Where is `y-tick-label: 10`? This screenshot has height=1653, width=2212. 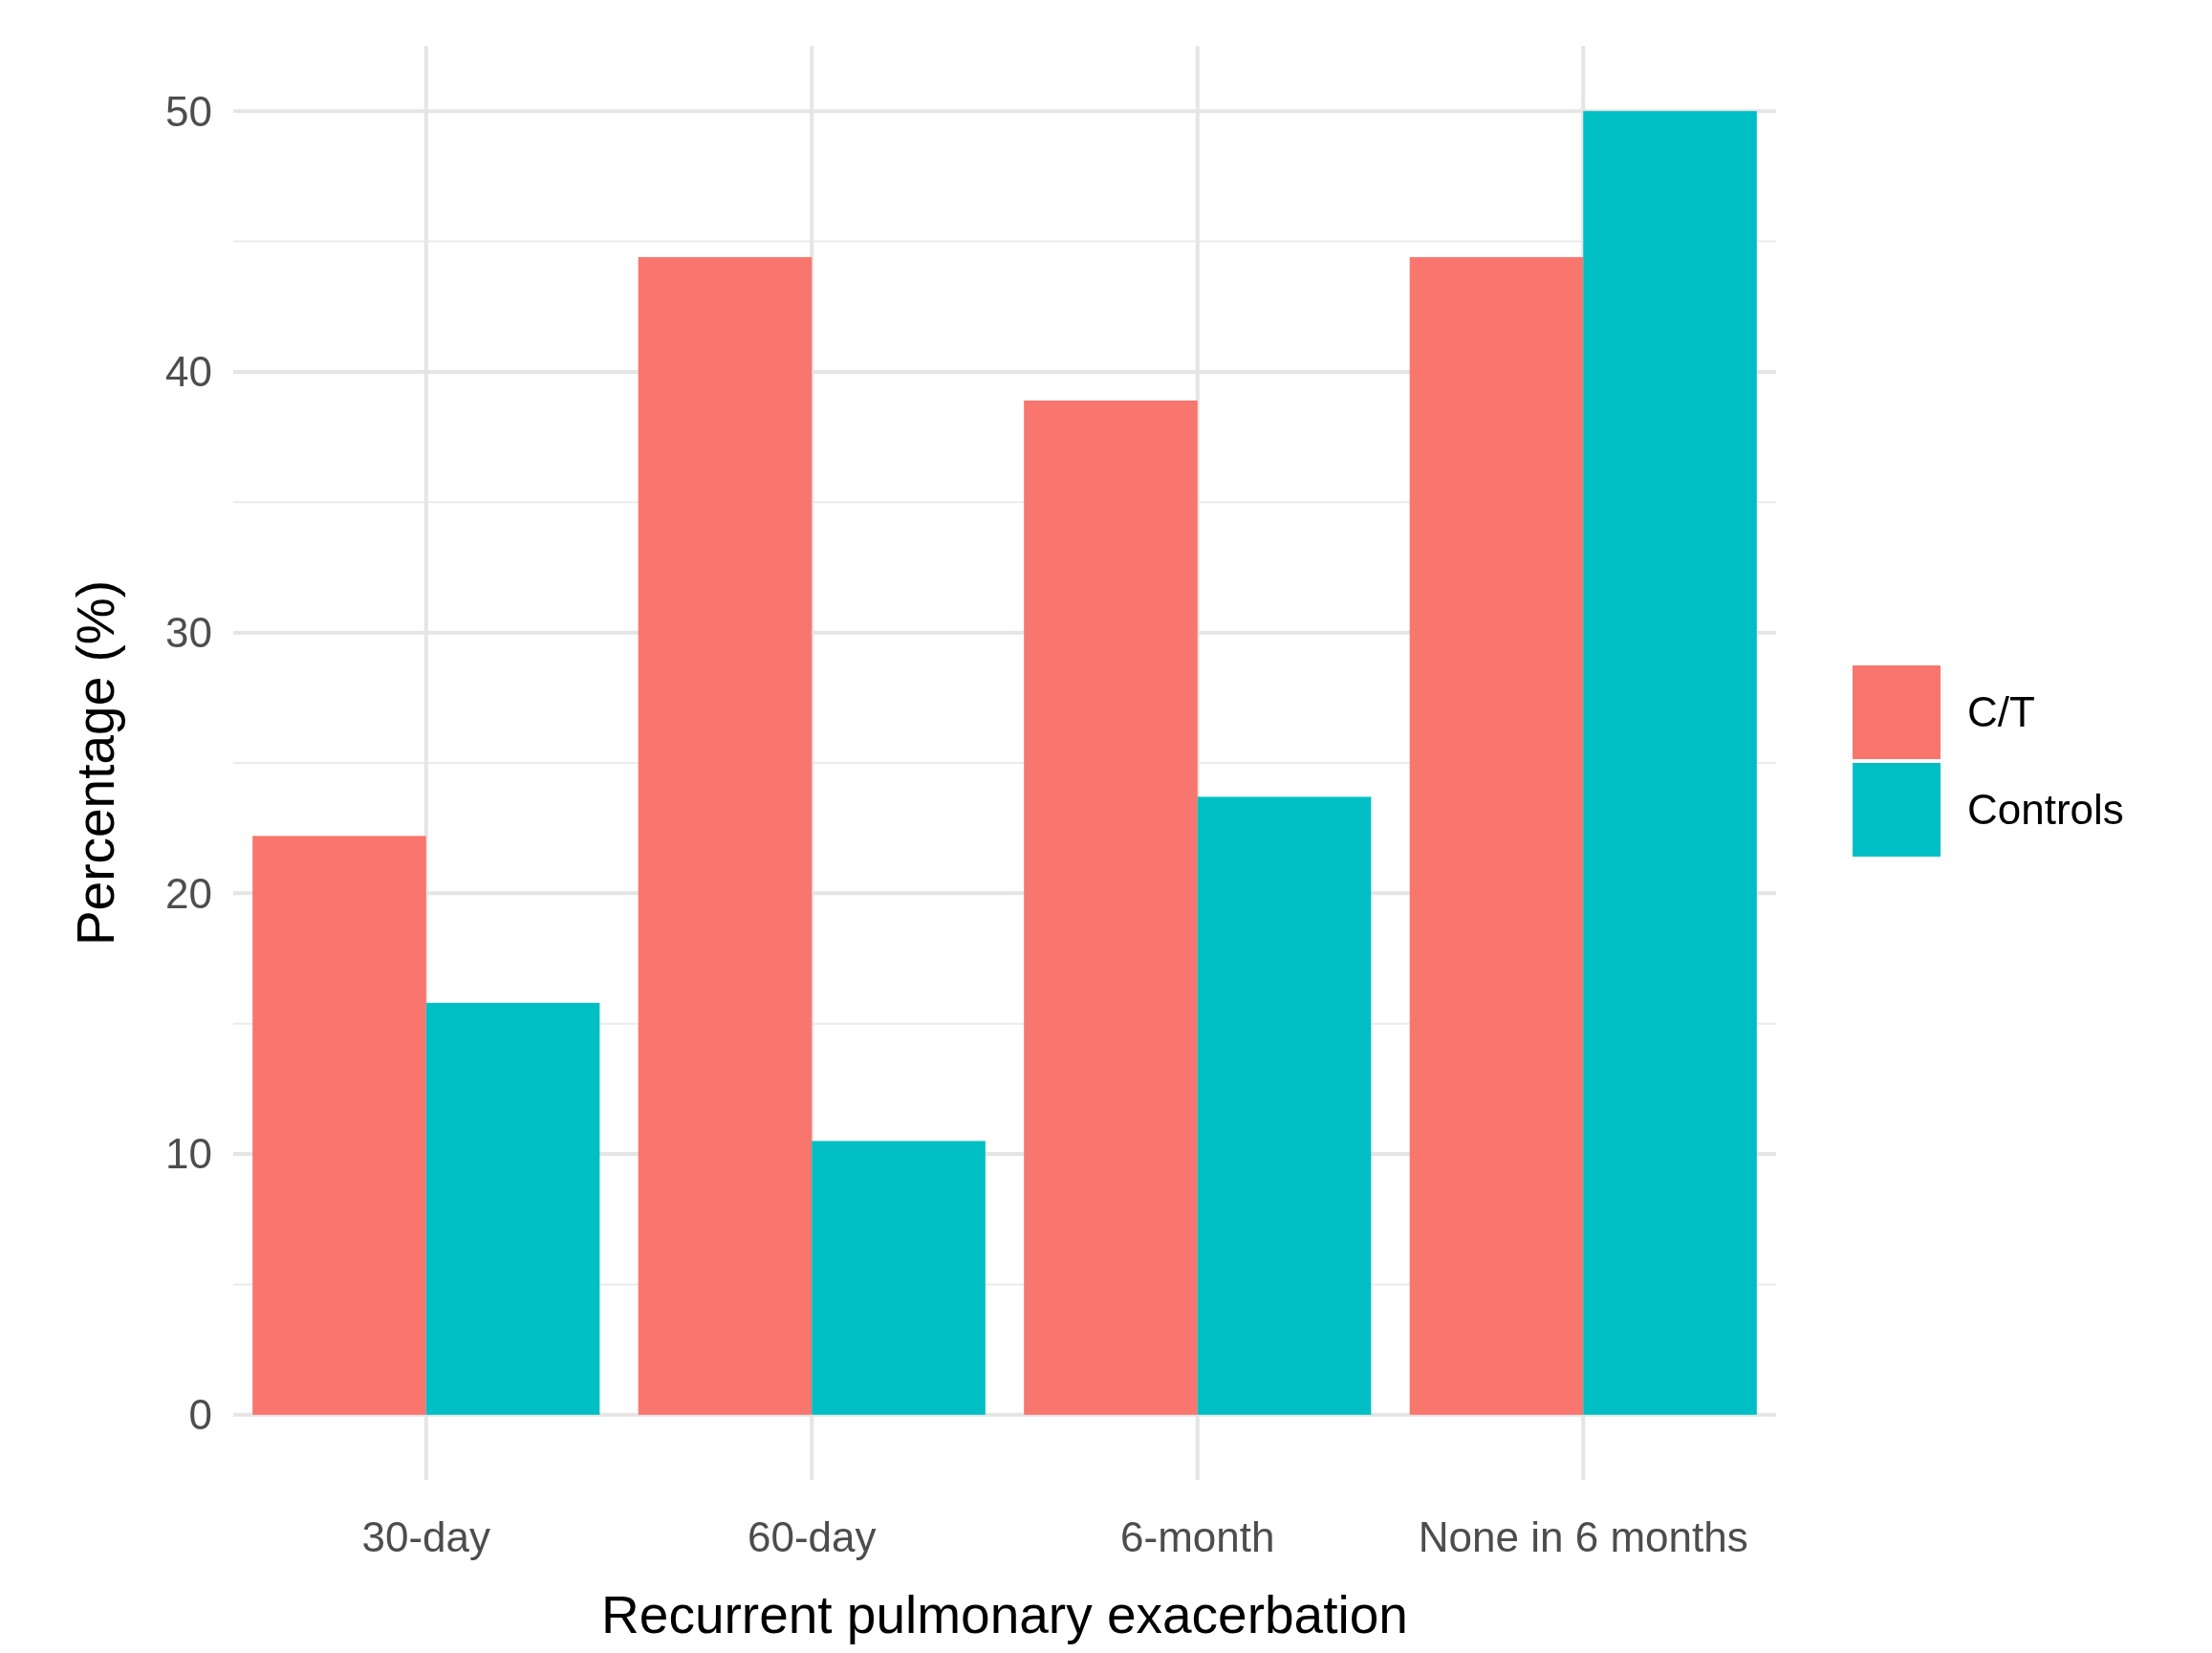 y-tick-label: 10 is located at coordinates (189, 1154).